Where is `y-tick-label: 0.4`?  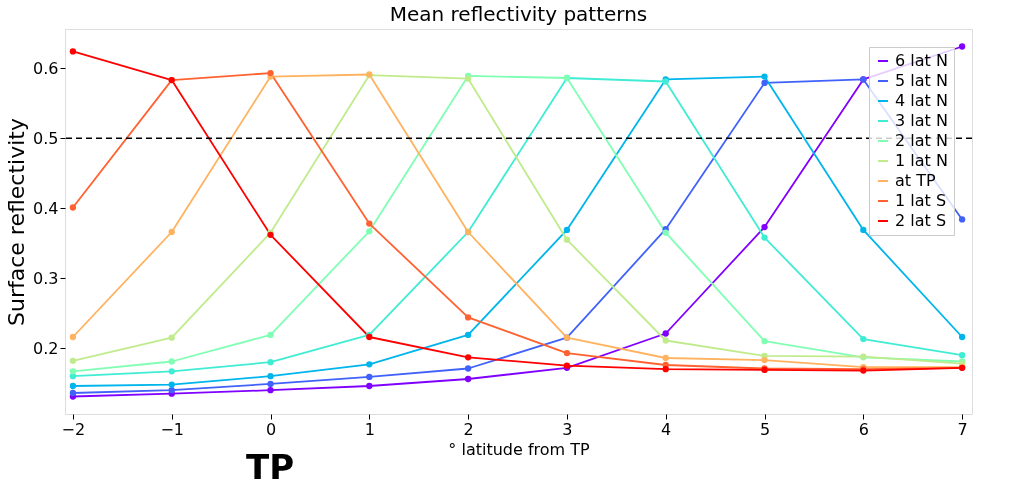 y-tick-label: 0.4 is located at coordinates (46, 208).